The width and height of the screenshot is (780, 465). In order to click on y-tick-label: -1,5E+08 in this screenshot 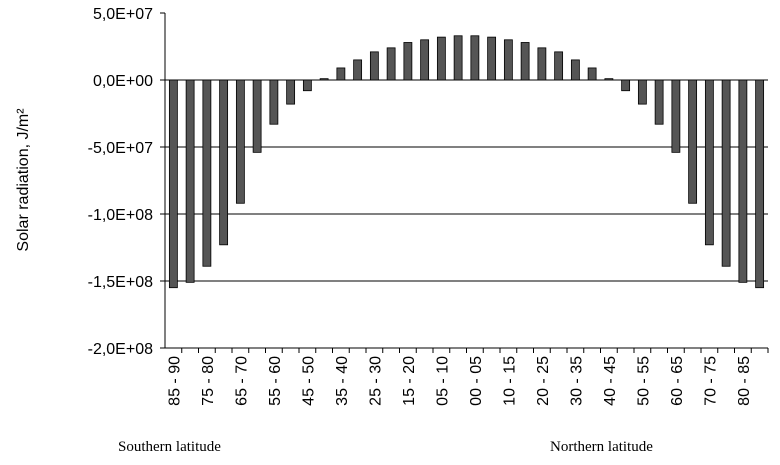, I will do `click(120, 282)`.